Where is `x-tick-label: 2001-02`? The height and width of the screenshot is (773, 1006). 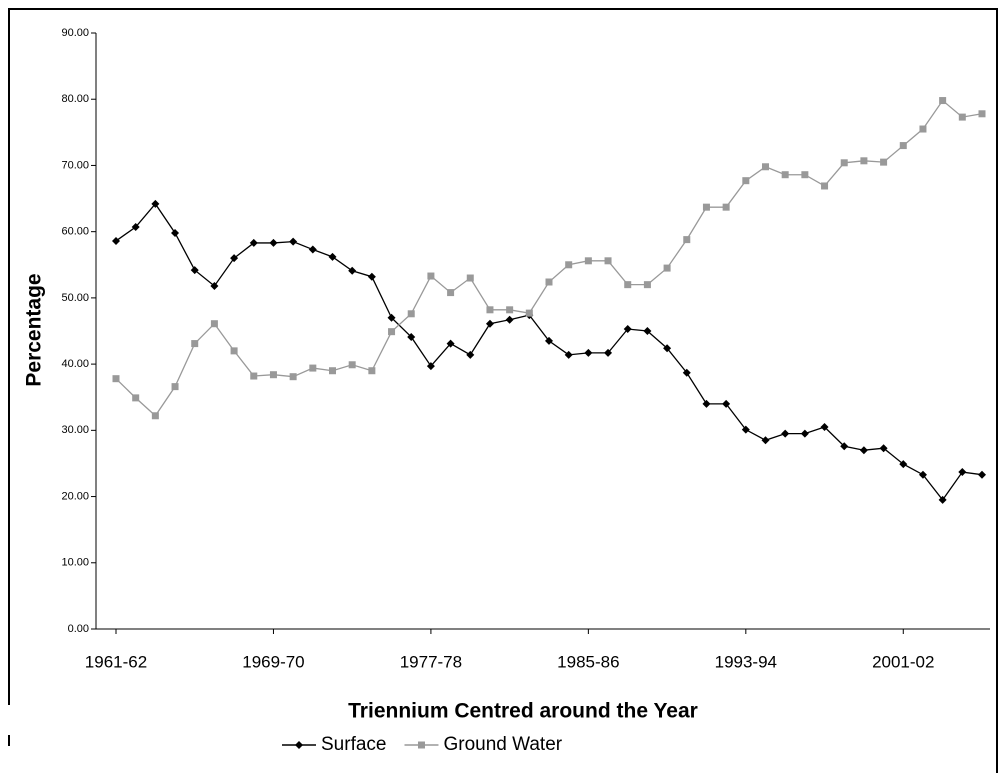 x-tick-label: 2001-02 is located at coordinates (903, 661).